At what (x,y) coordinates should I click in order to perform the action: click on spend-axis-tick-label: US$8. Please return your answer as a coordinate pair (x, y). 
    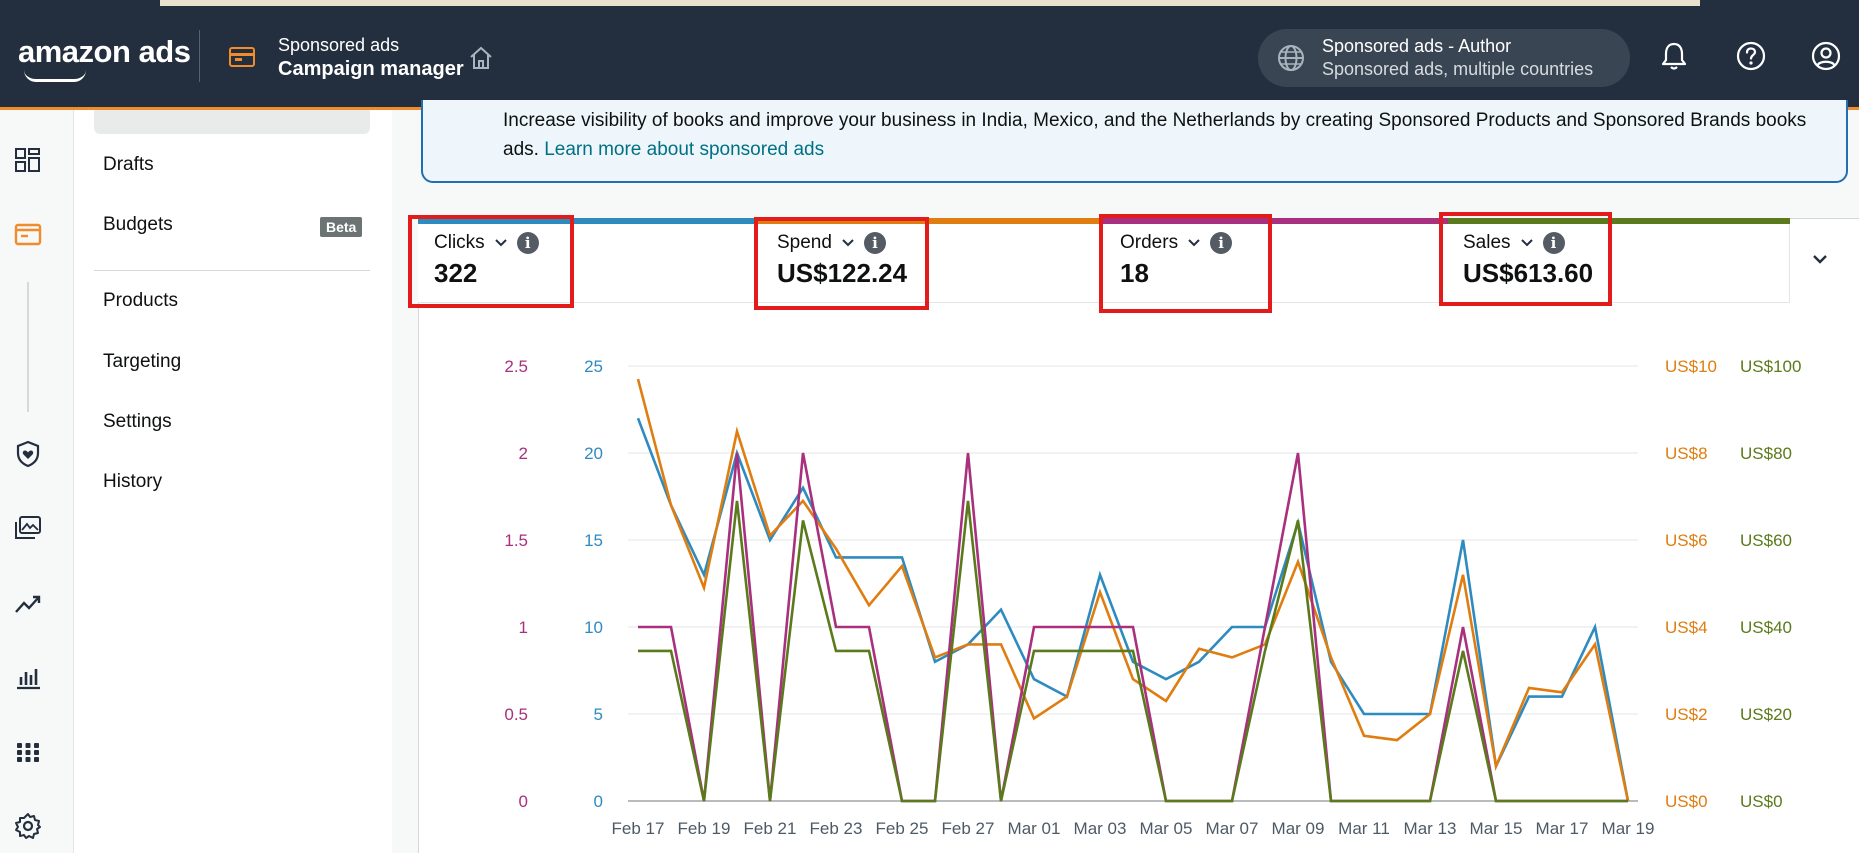
    Looking at the image, I should click on (1686, 453).